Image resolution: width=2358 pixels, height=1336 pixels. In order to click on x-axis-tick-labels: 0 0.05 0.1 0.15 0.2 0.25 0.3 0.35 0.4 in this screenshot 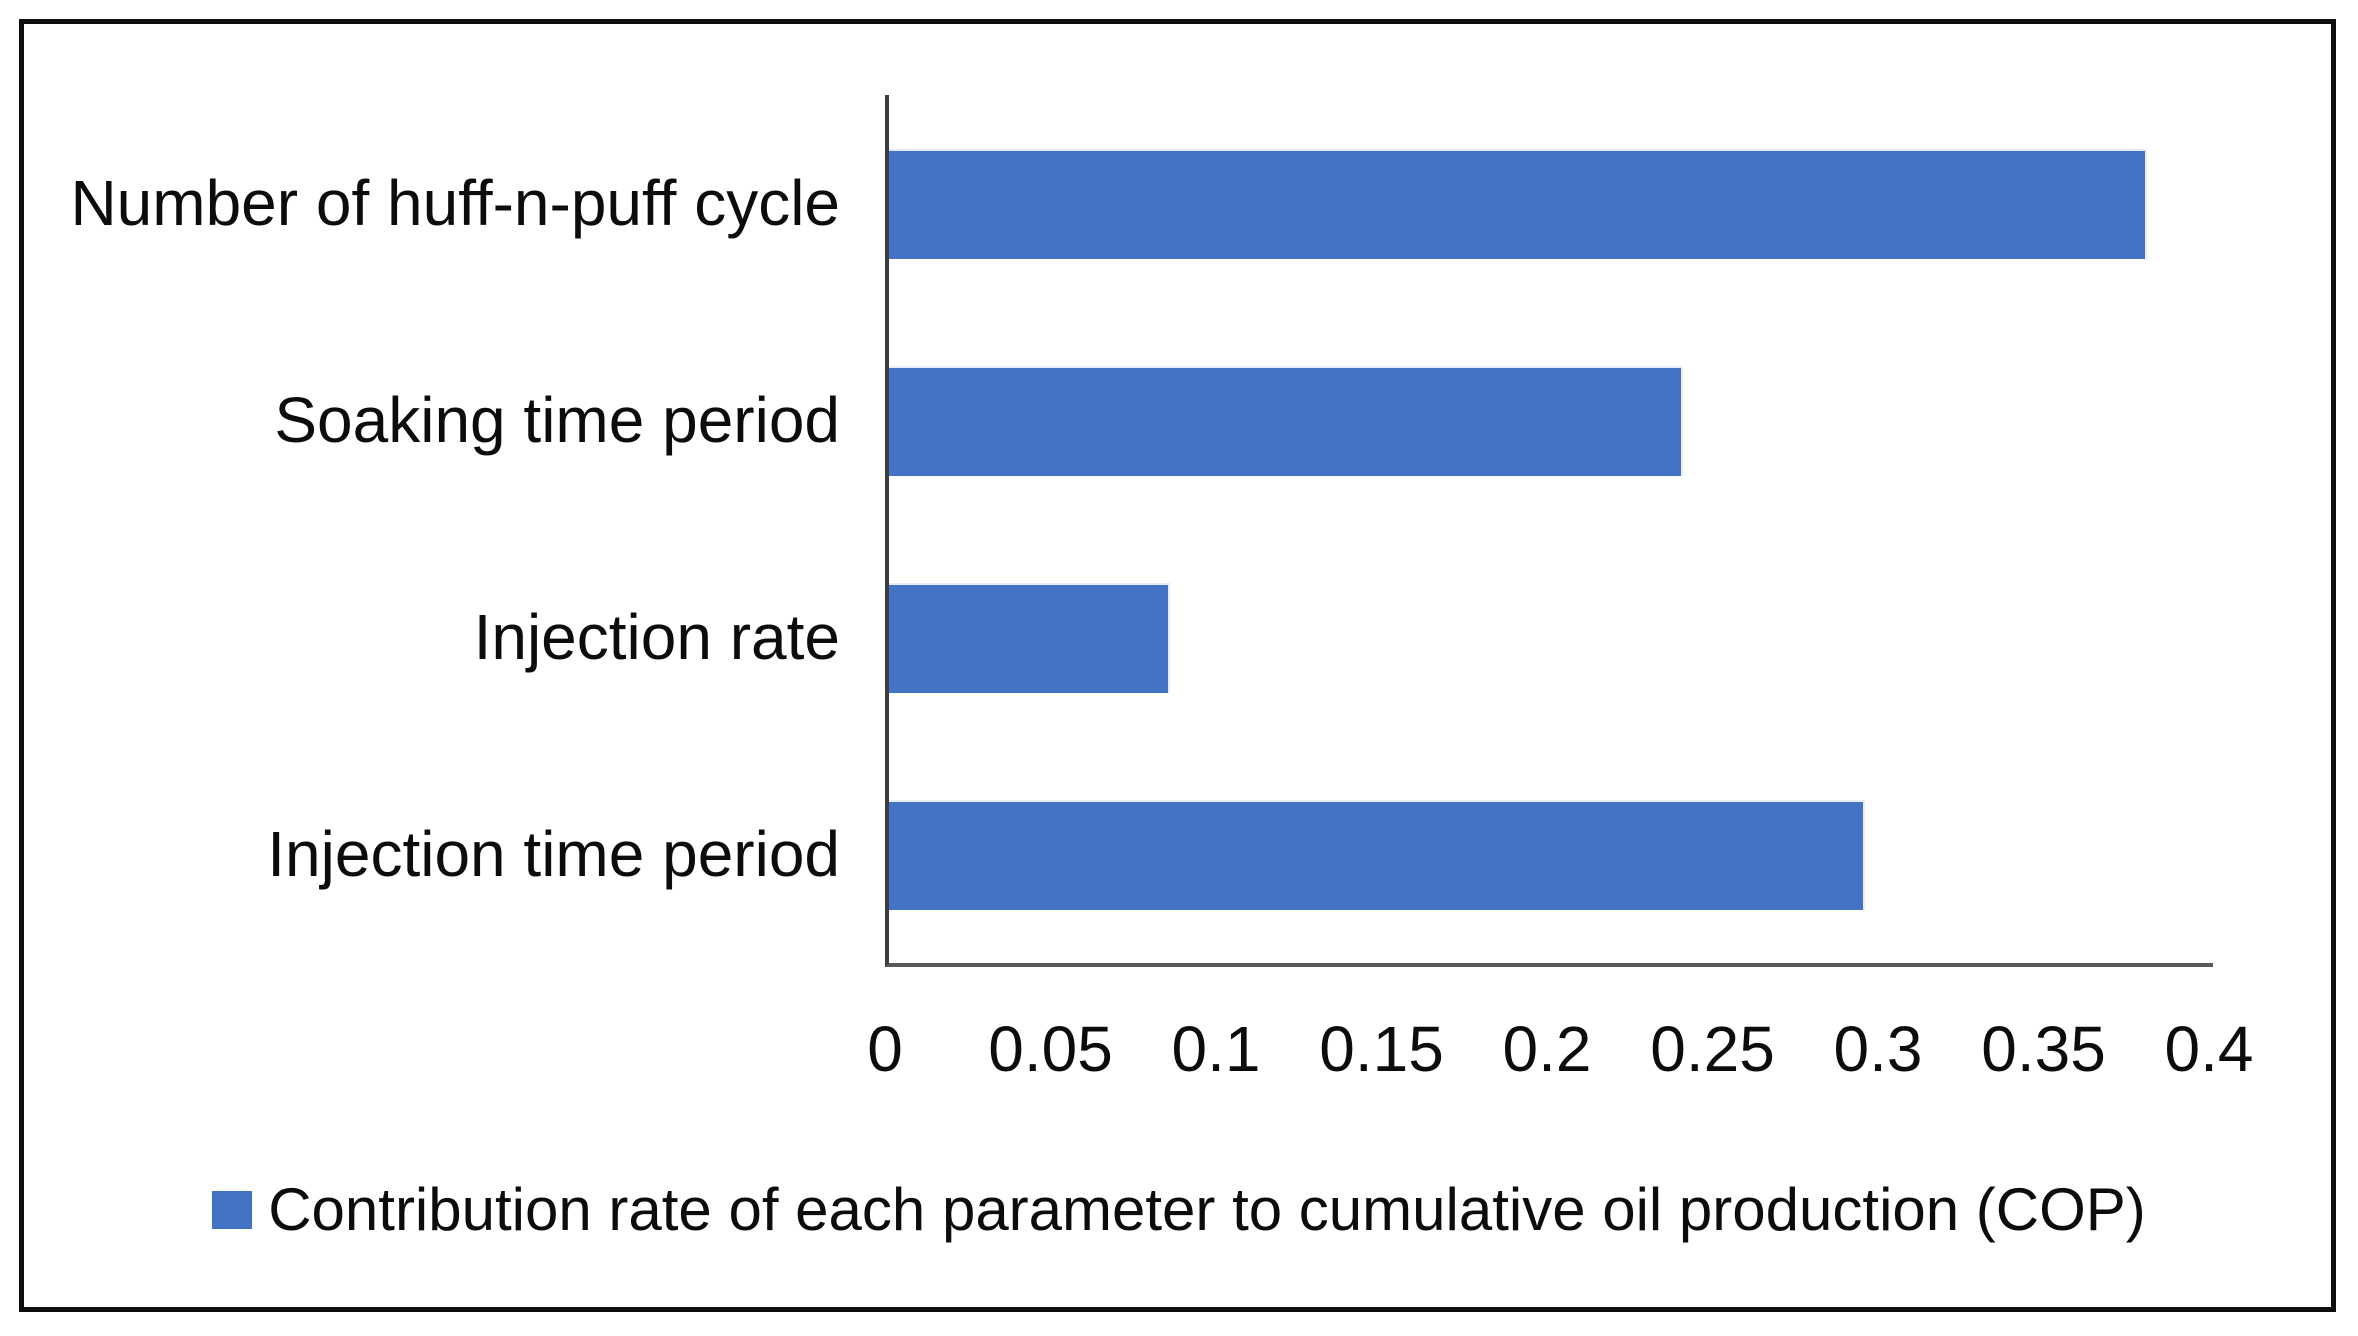, I will do `click(1560, 1053)`.